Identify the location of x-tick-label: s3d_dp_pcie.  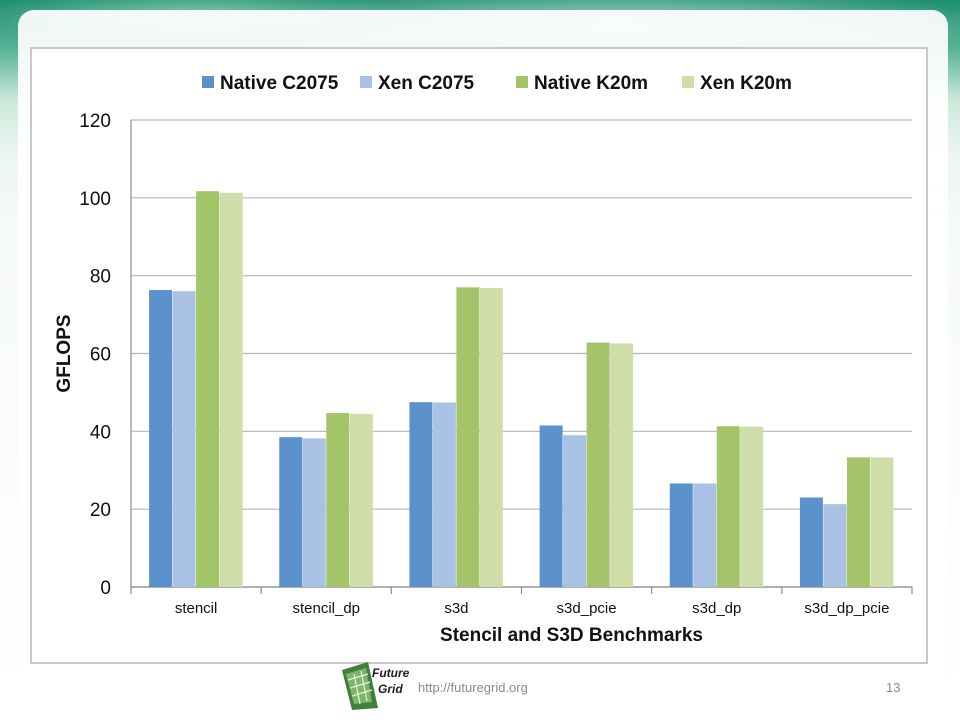
(846, 608).